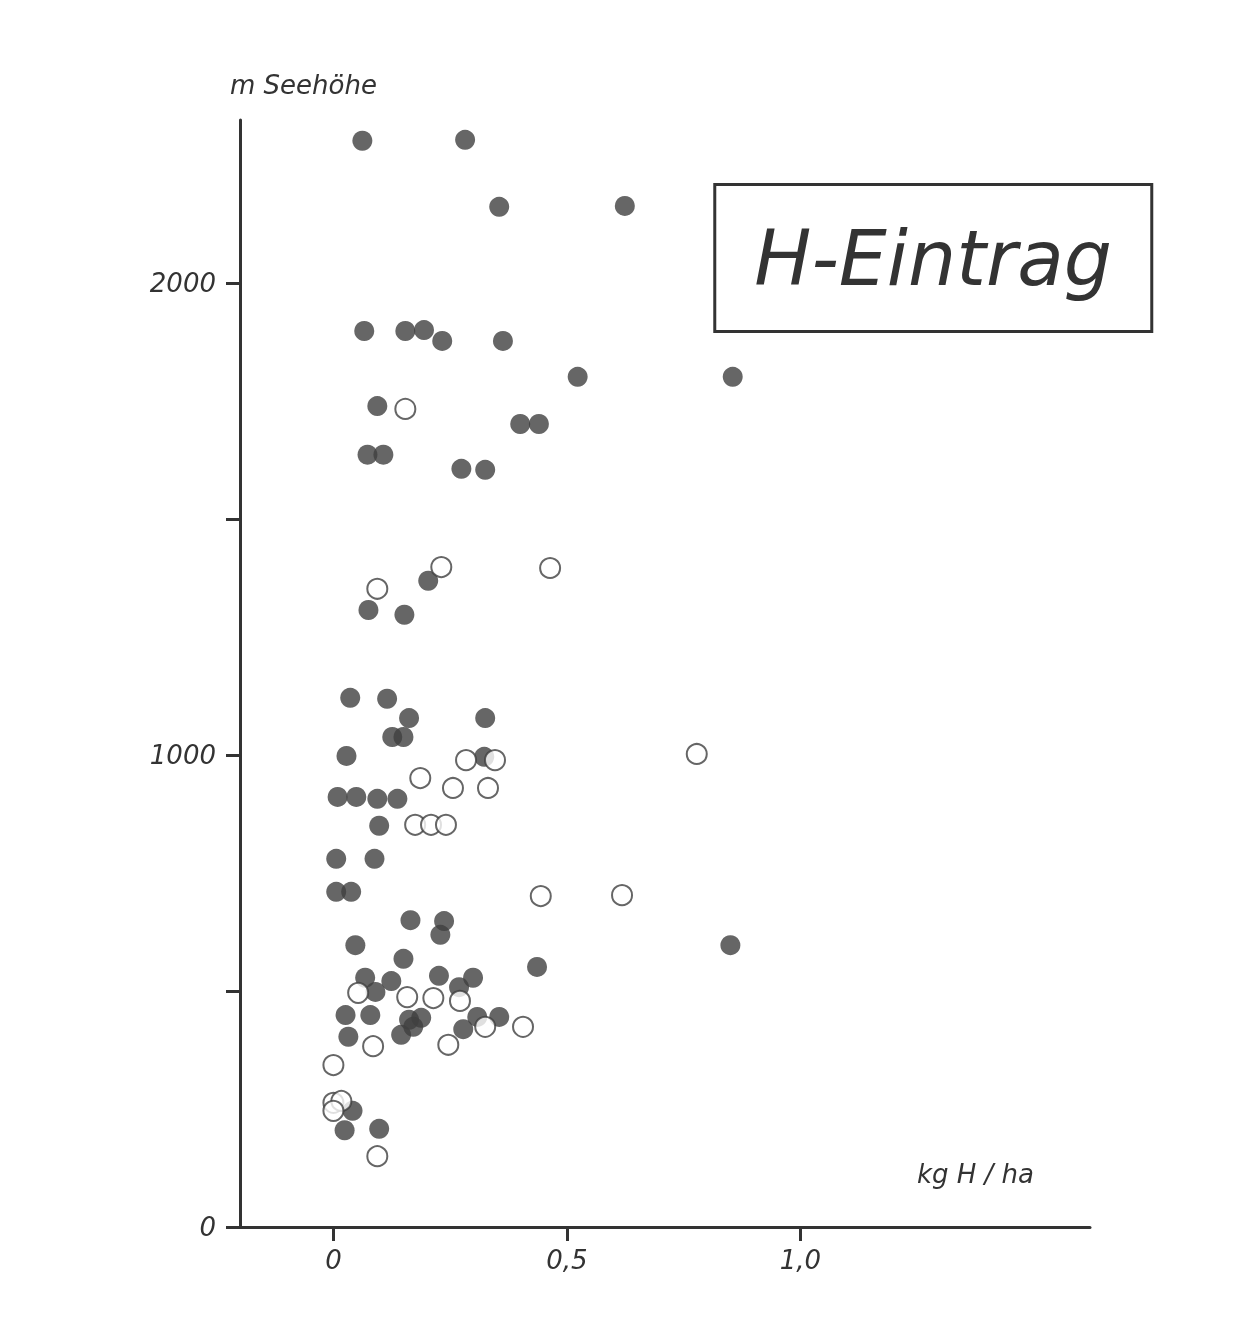 This screenshot has height=1333, width=1243. Describe the element at coordinates (933, 258) in the screenshot. I see `text: H-Eintrag` at that location.